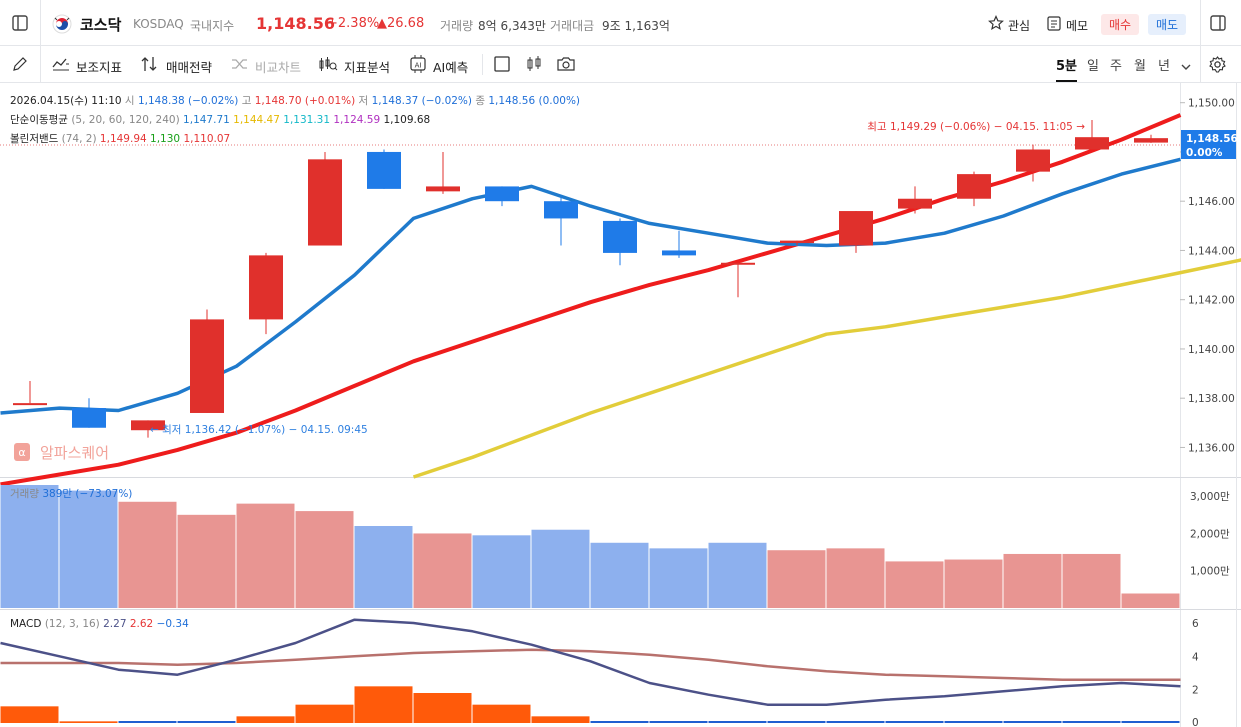 Image resolution: width=1241 pixels, height=727 pixels. What do you see at coordinates (295, 23) in the screenshot?
I see `current-price: 1,148.56` at bounding box center [295, 23].